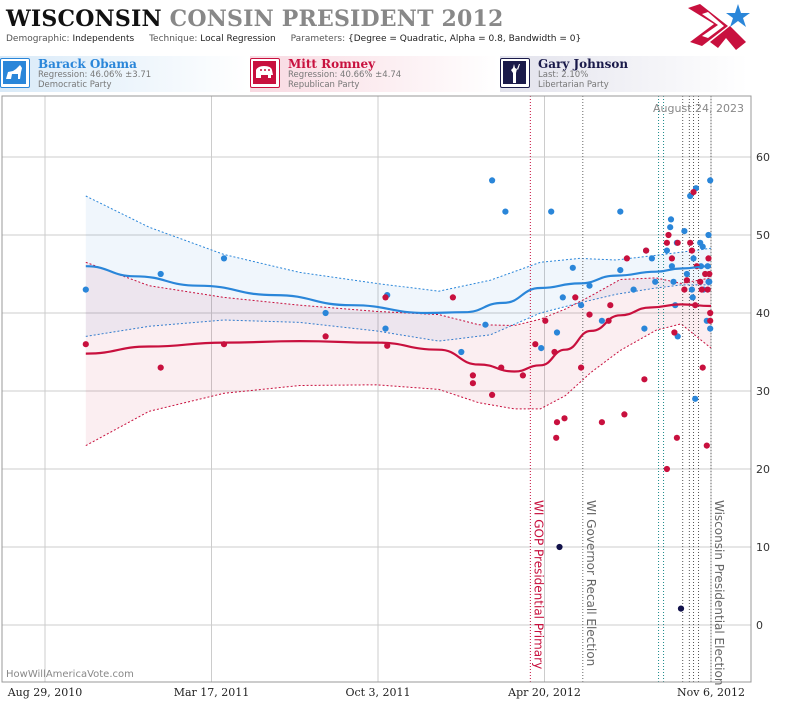 The height and width of the screenshot is (704, 789). I want to click on dem-trend-line, so click(398, 290).